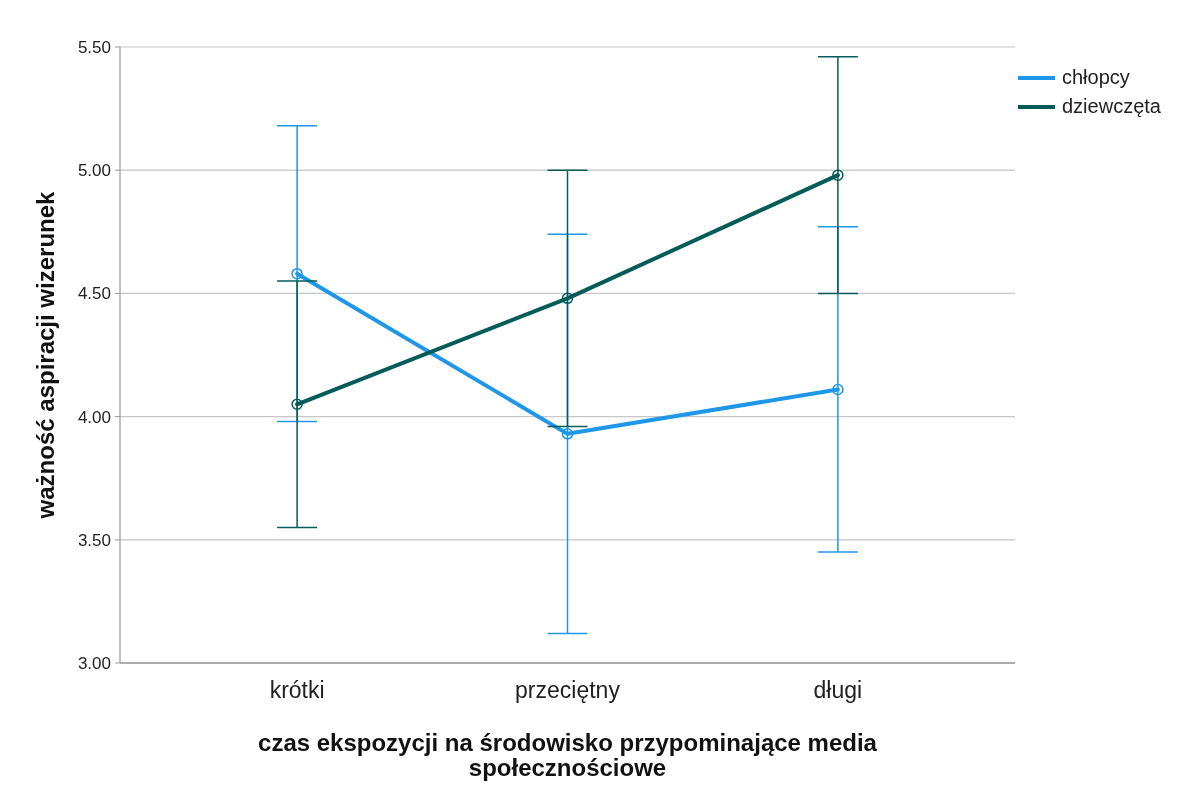 The width and height of the screenshot is (1184, 789). Describe the element at coordinates (94, 48) in the screenshot. I see `y-tick-label: 5.50` at that location.